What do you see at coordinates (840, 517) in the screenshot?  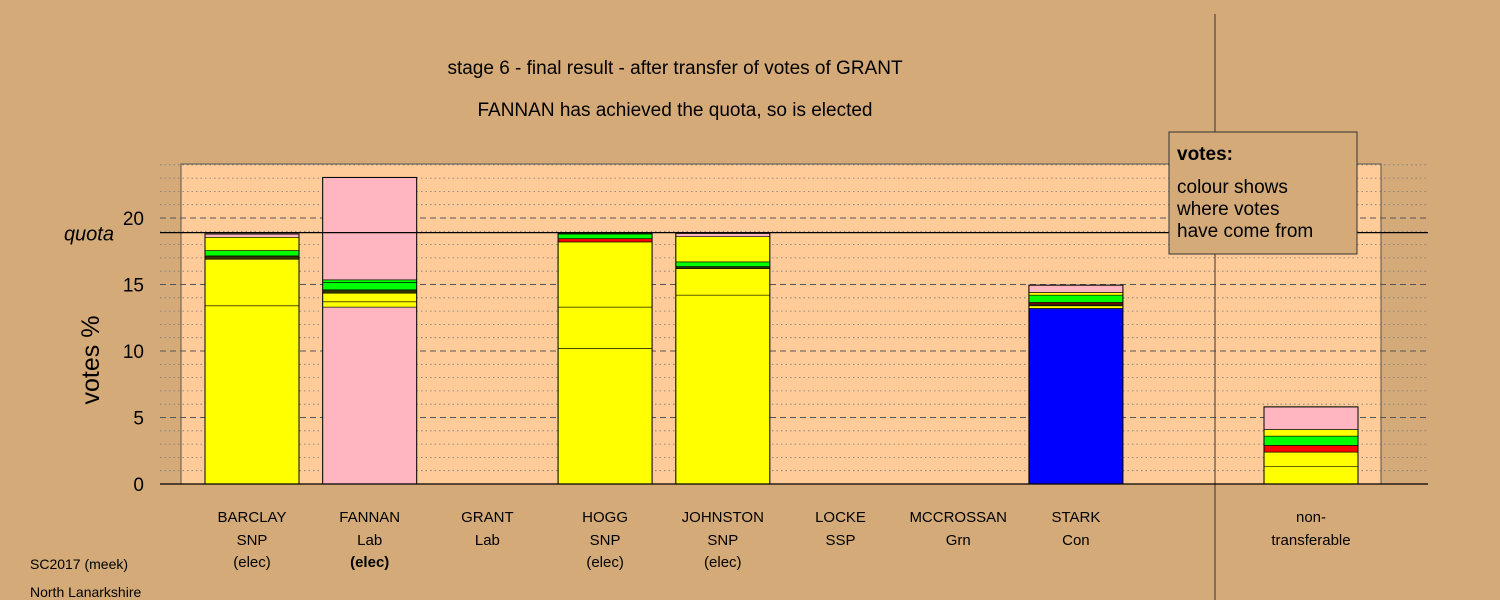 I see `candidate-name: LOCKE` at bounding box center [840, 517].